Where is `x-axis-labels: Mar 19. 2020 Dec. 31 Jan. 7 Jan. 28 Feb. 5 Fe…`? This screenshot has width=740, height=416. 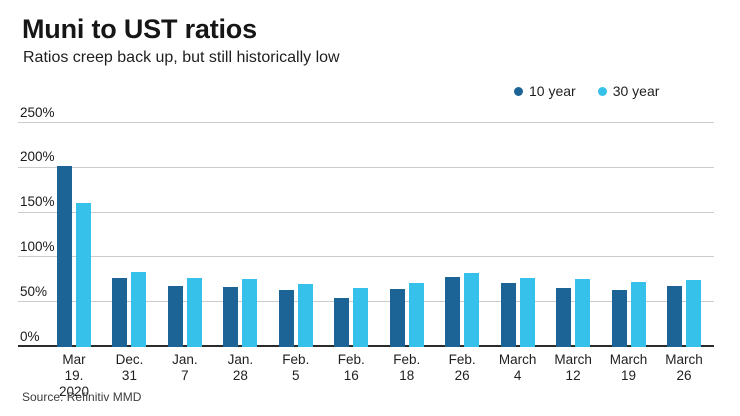 x-axis-labels: Mar 19. 2020 Dec. 31 Jan. 7 Jan. 28 Feb. 5 Fe… is located at coordinates (380, 375).